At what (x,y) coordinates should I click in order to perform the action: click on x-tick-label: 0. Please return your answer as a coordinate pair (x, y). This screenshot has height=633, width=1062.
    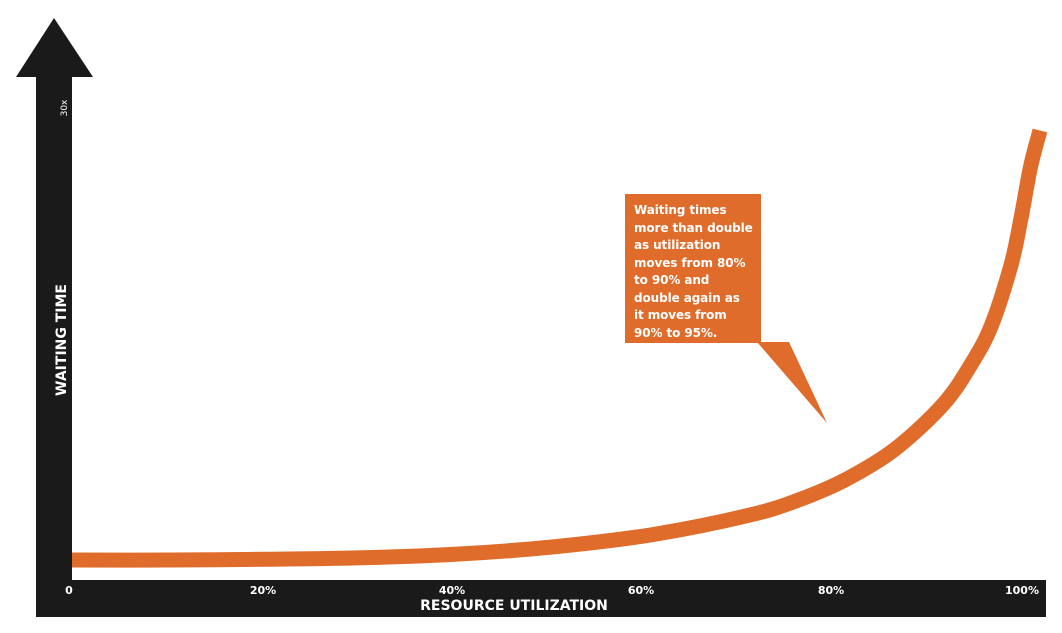
    Looking at the image, I should click on (69, 590).